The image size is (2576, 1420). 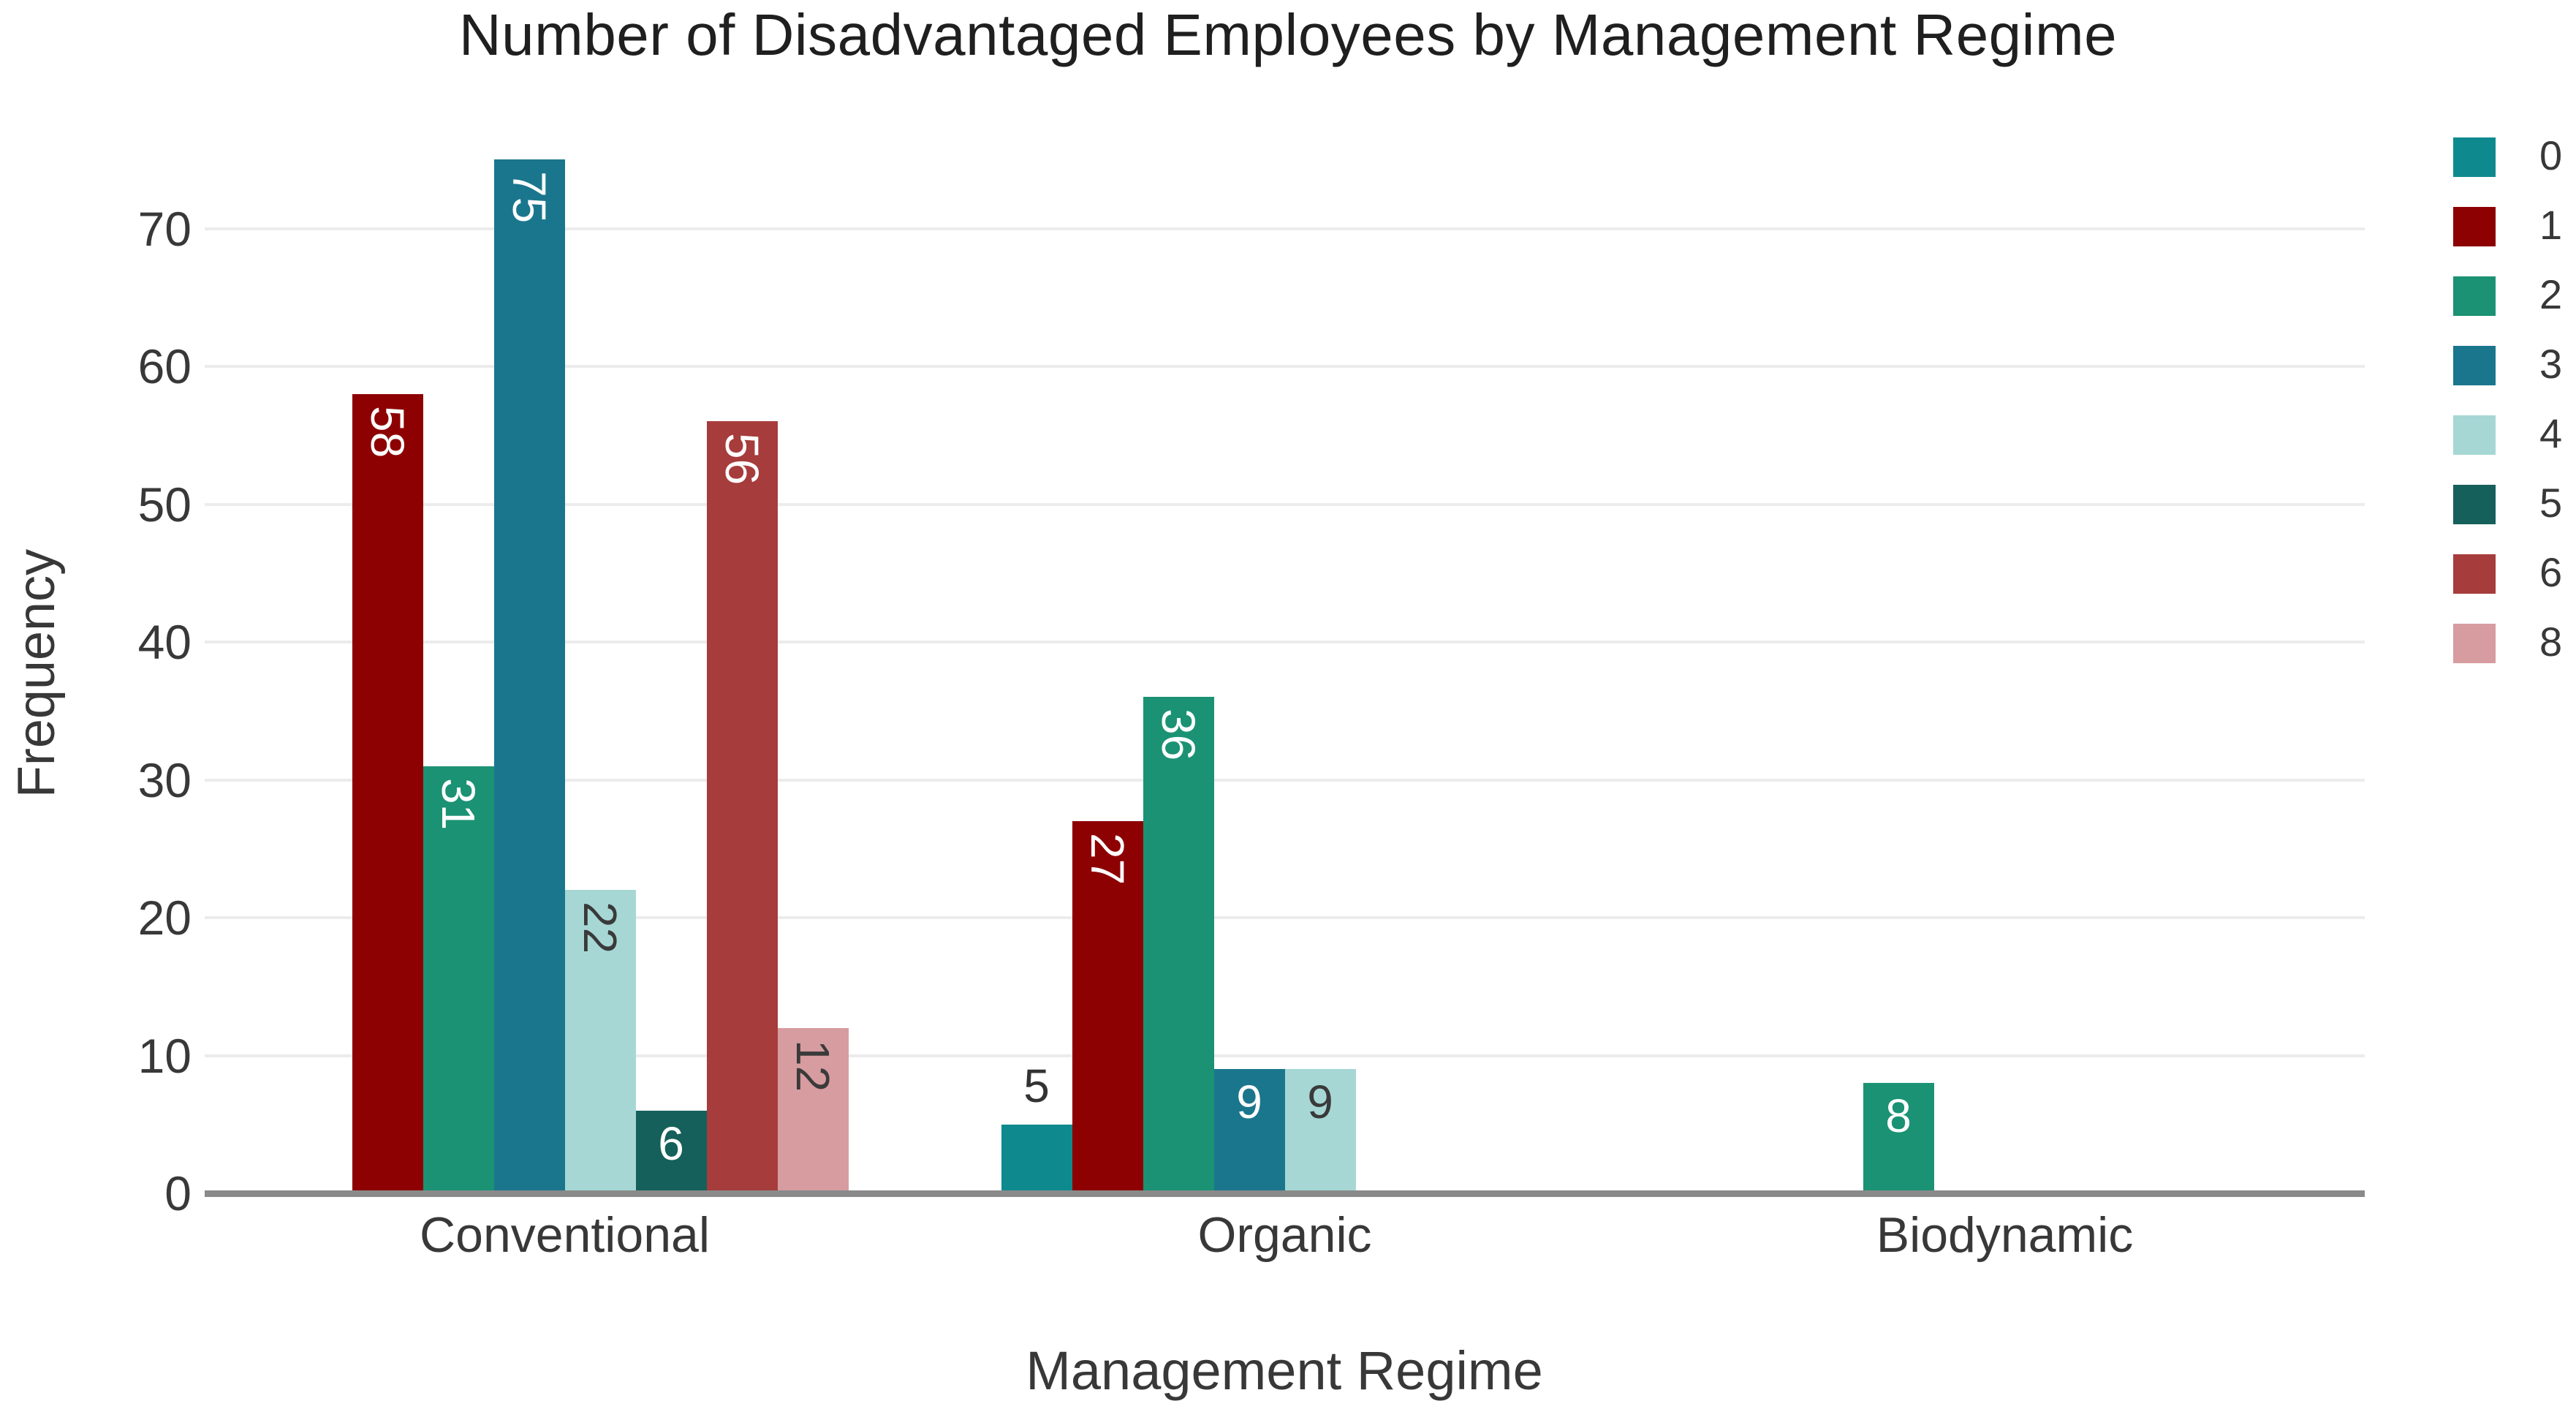 I want to click on legend-label-3: 3, so click(x=2551, y=364).